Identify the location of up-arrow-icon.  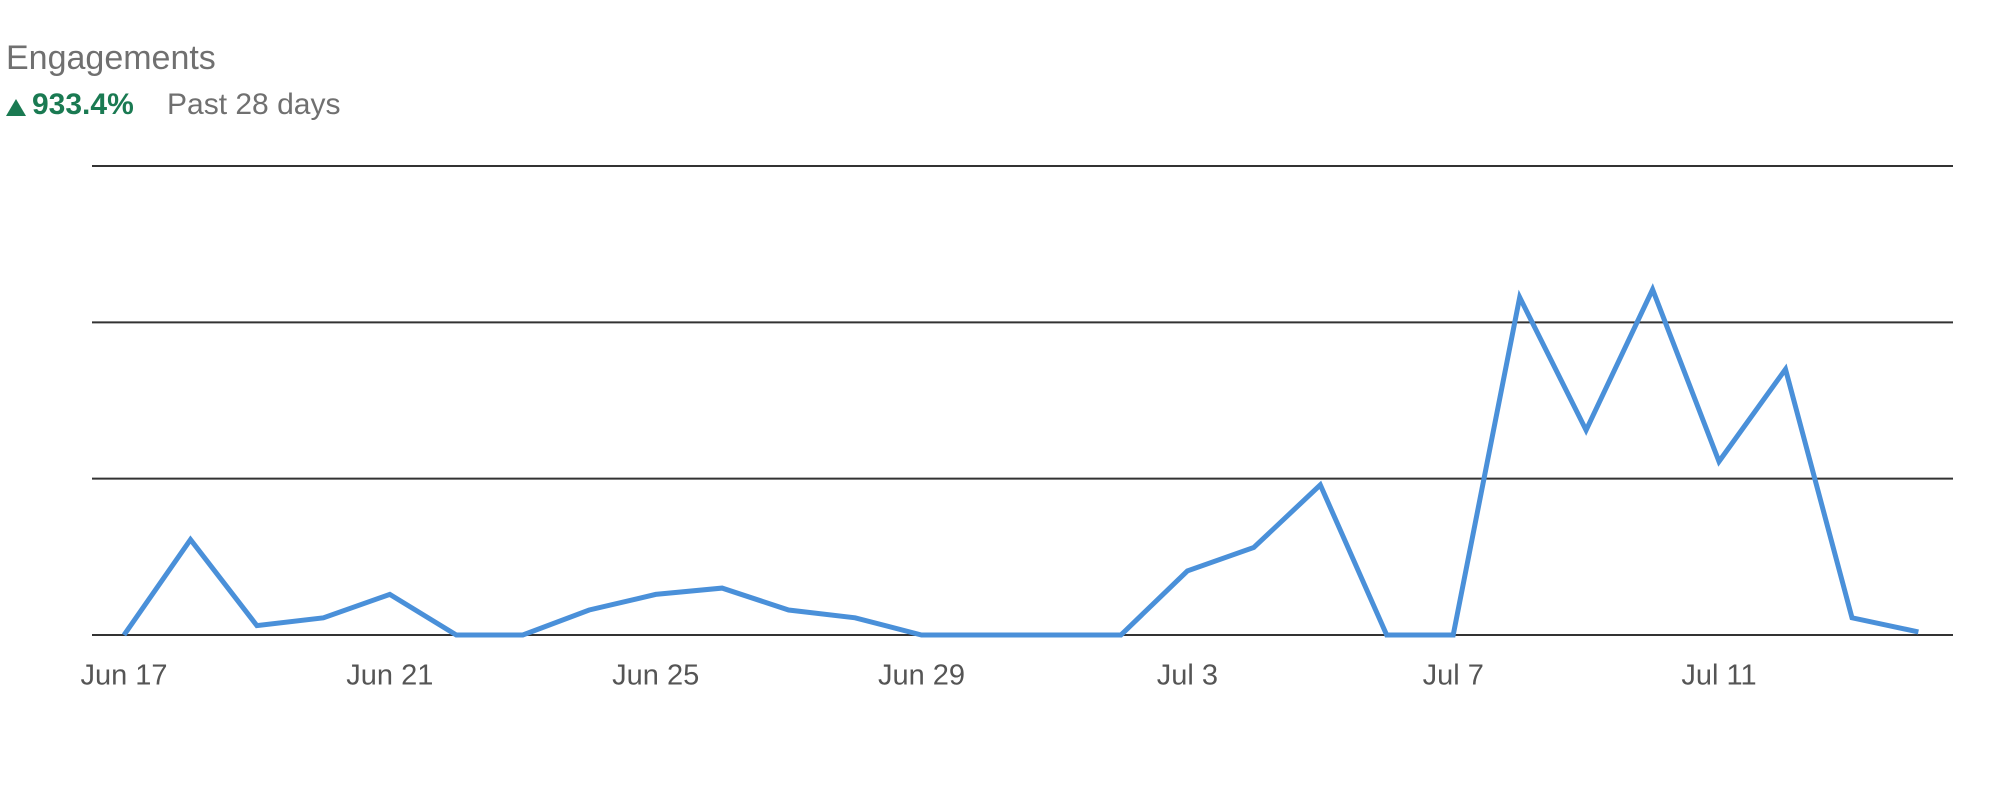
(16, 107).